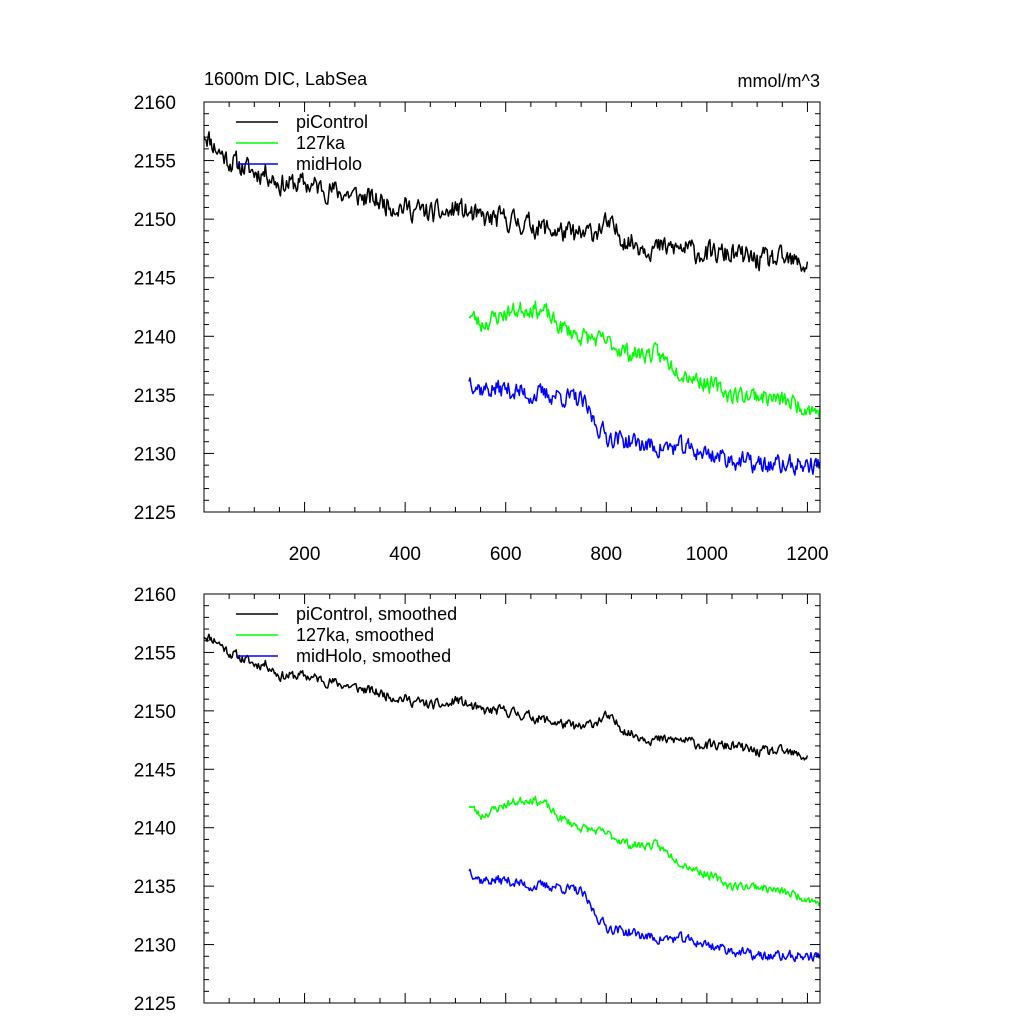 The image size is (1024, 1024). What do you see at coordinates (365, 635) in the screenshot?
I see `legend-label: 127ka, smoothed` at bounding box center [365, 635].